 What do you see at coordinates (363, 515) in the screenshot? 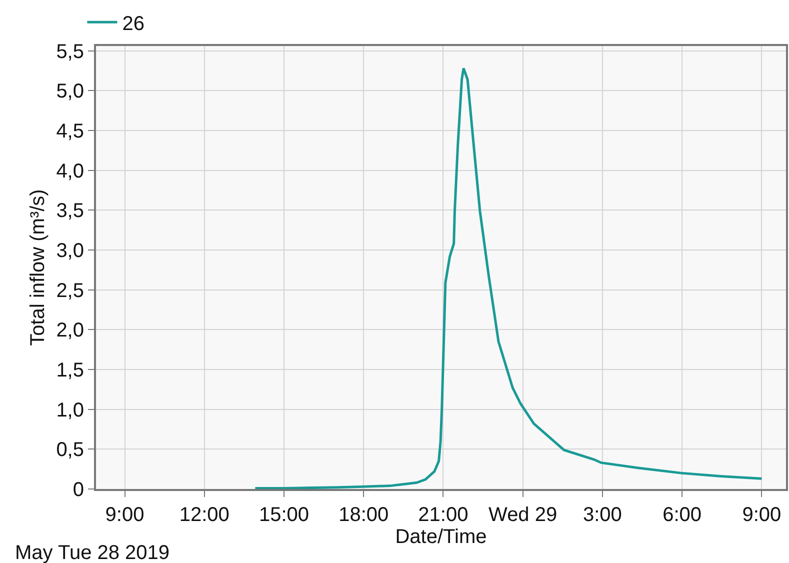
I see `x-tick-label: 18:00` at bounding box center [363, 515].